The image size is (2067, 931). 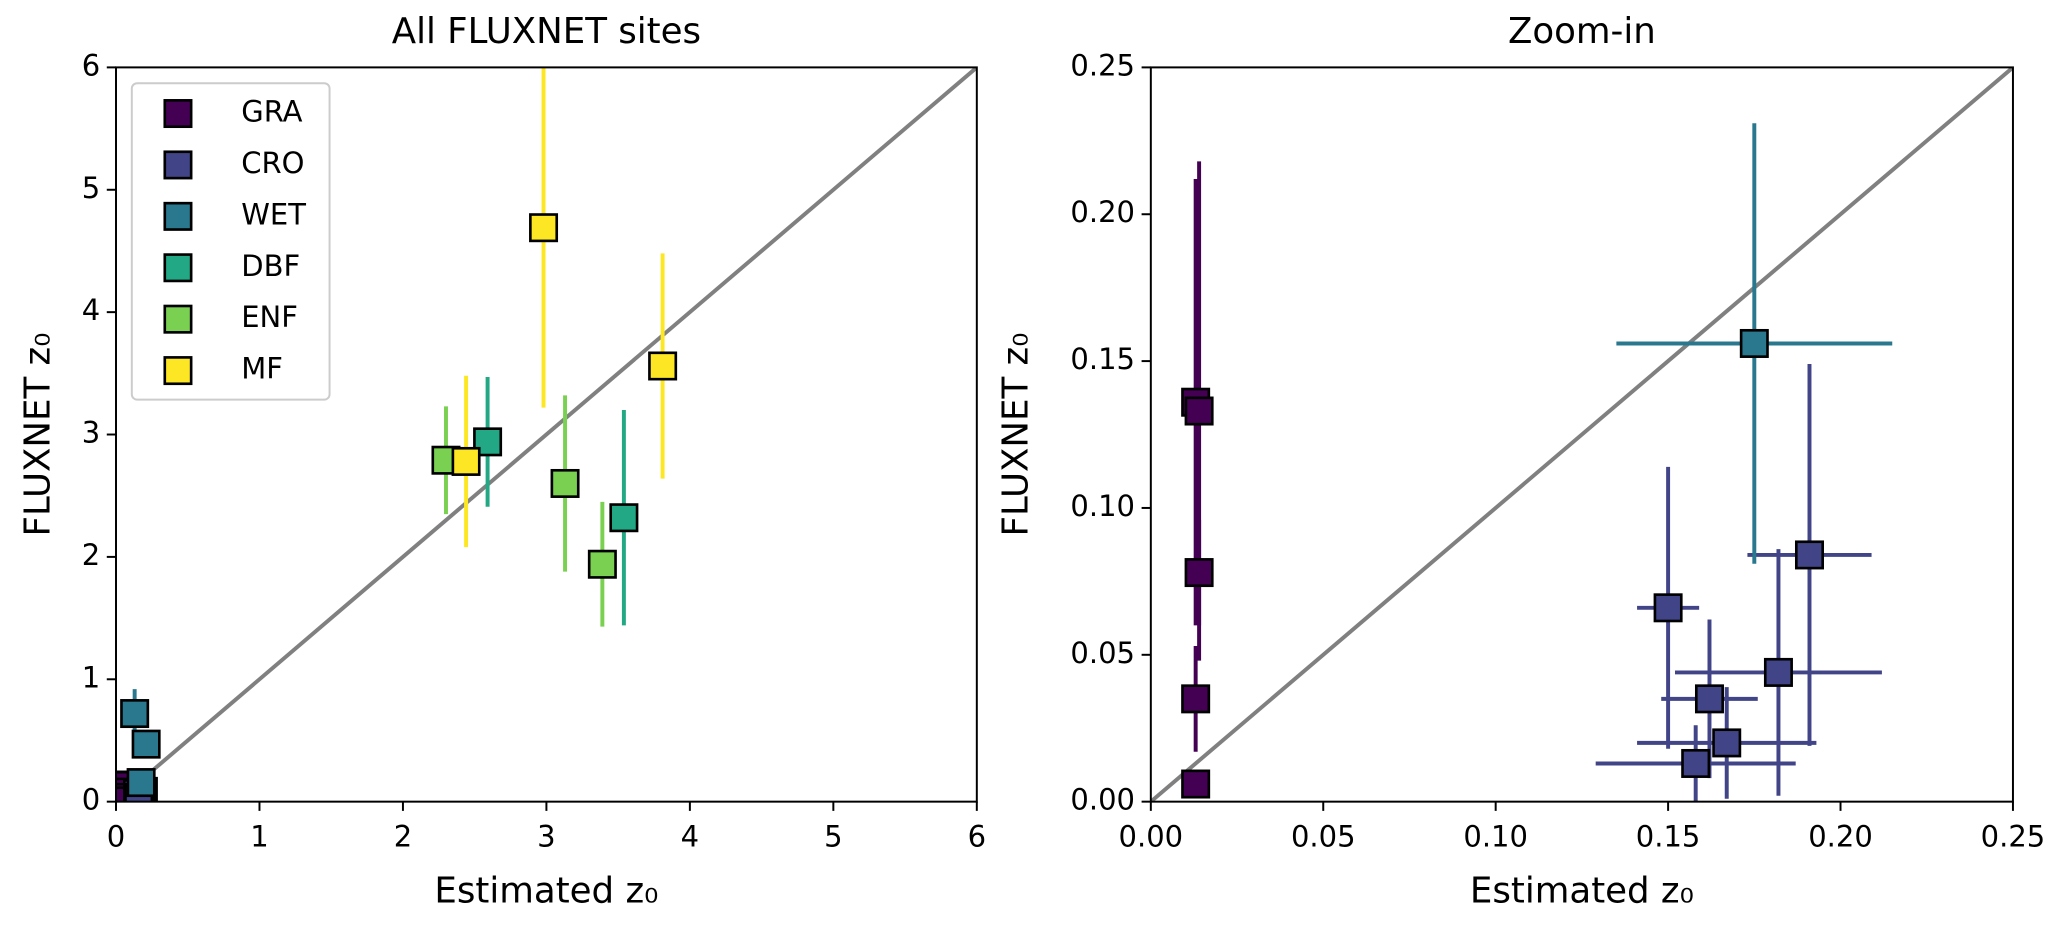 What do you see at coordinates (546, 837) in the screenshot?
I see `x-tick-label: 3` at bounding box center [546, 837].